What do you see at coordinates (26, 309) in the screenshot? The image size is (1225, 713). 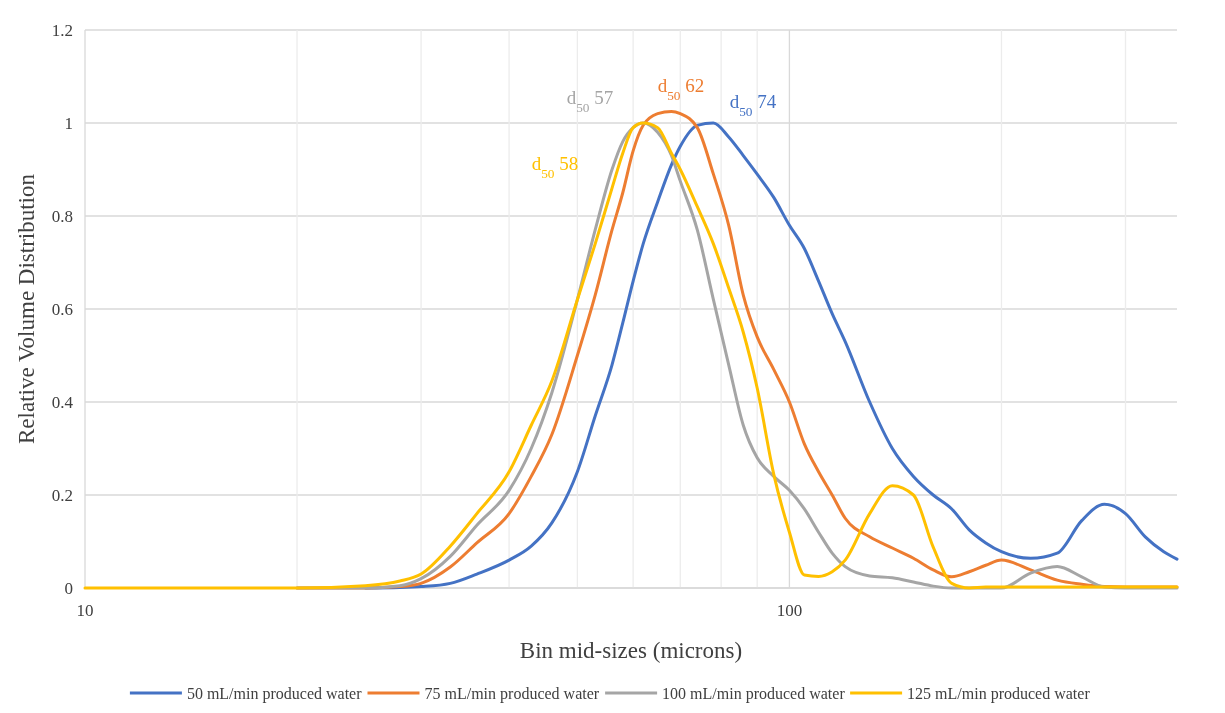 I see `y-axis-title: Relative Volume Distribution` at bounding box center [26, 309].